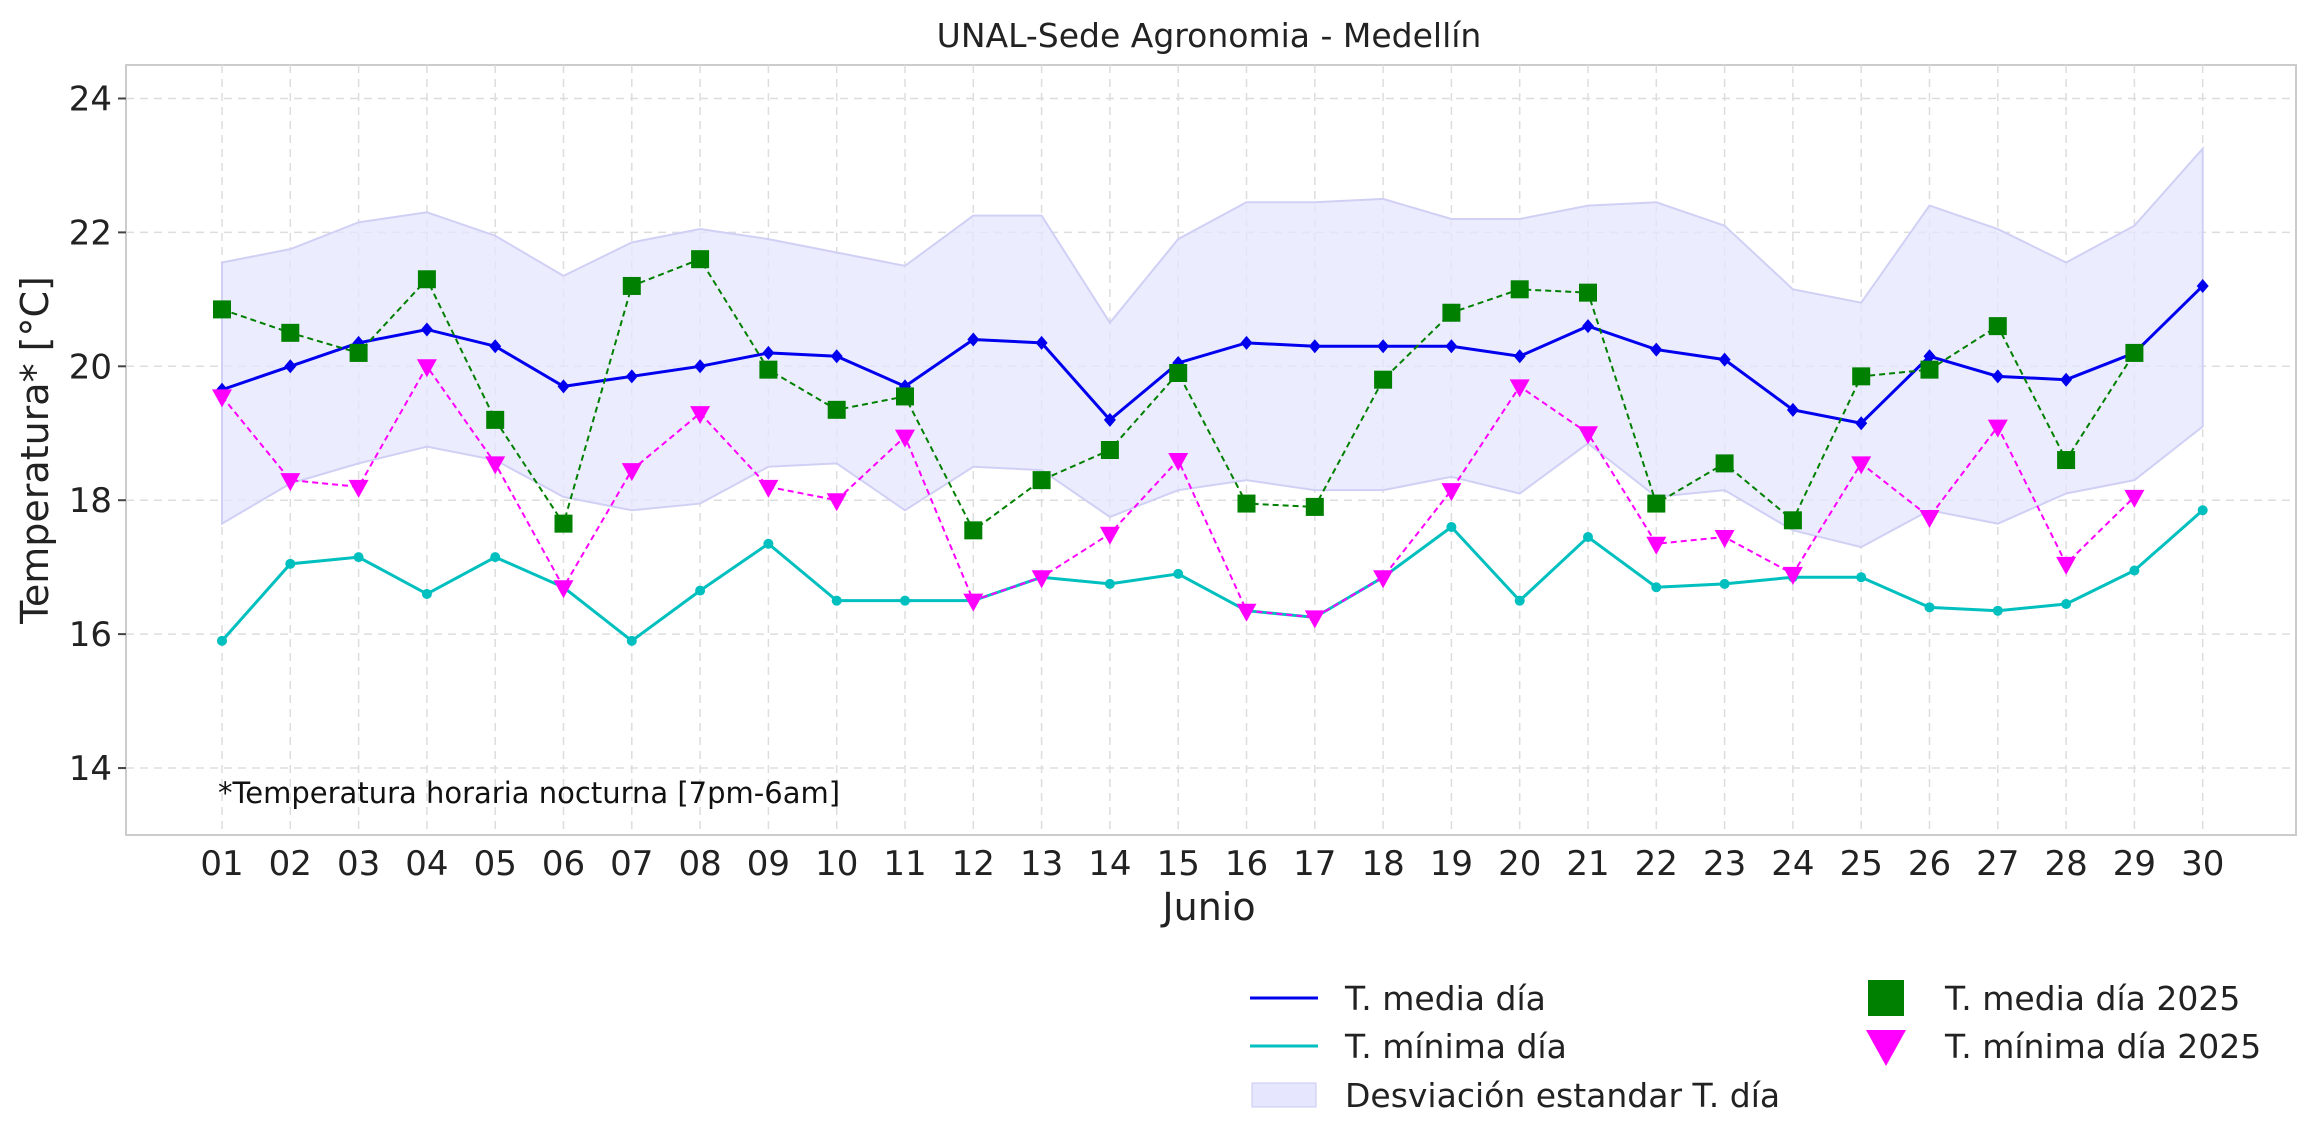  I want to click on x-tick-label: 05, so click(495, 864).